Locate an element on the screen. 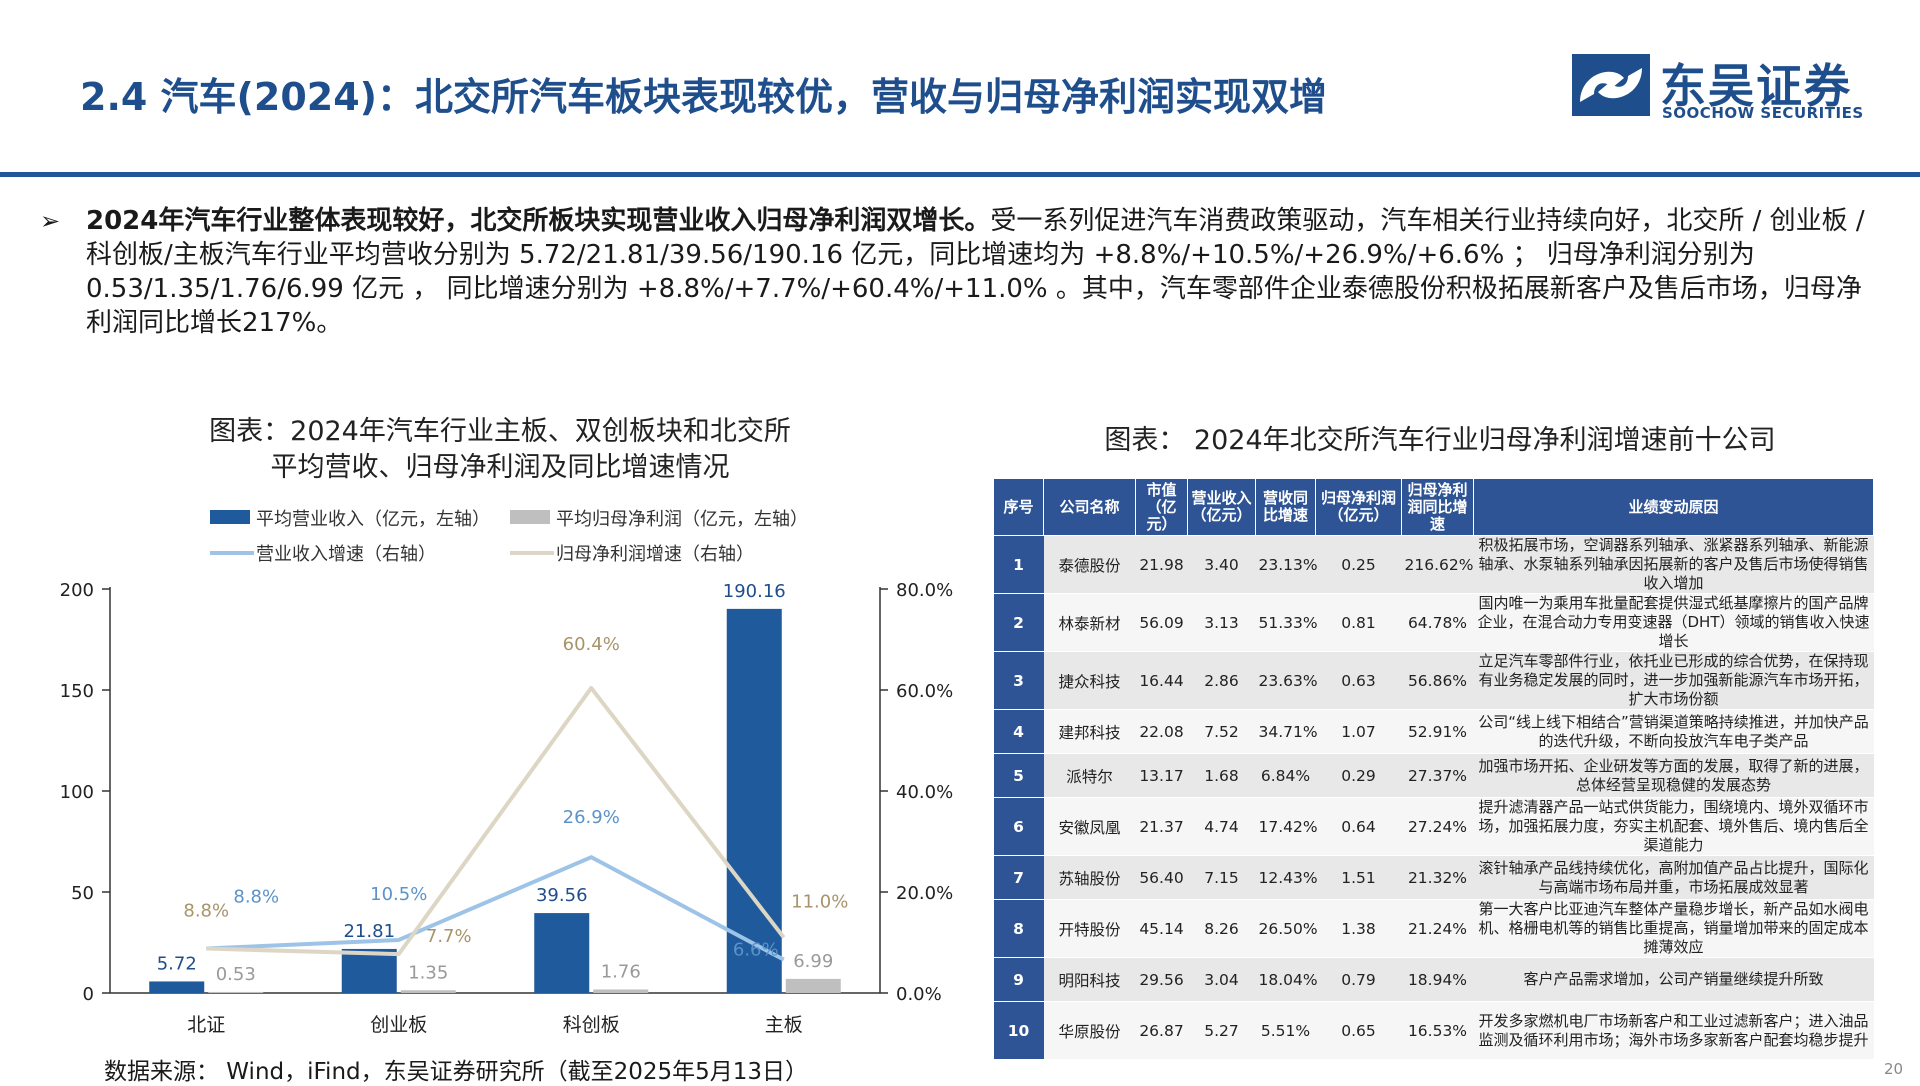 The image size is (1920, 1086). bar-data-label: 1.35 is located at coordinates (428, 972).